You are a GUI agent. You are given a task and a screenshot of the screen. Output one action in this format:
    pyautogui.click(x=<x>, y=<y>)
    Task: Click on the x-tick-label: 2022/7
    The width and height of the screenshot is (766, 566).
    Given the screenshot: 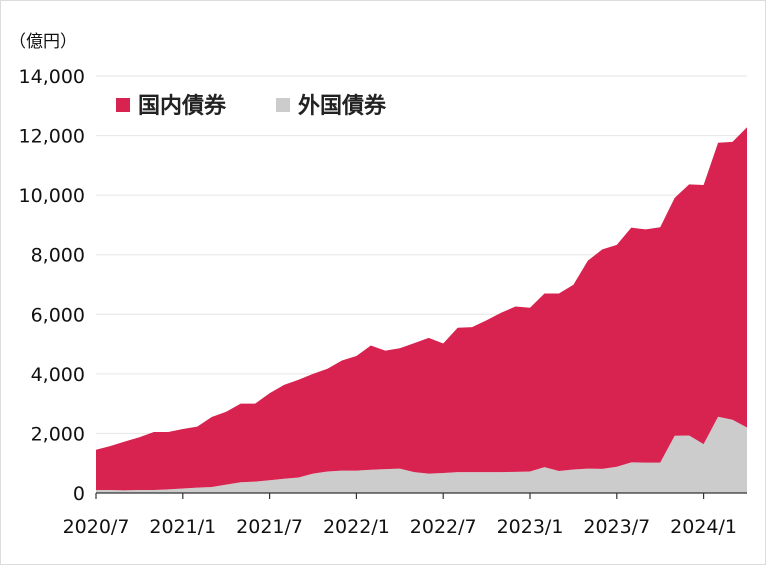 What is the action you would take?
    pyautogui.click(x=443, y=527)
    